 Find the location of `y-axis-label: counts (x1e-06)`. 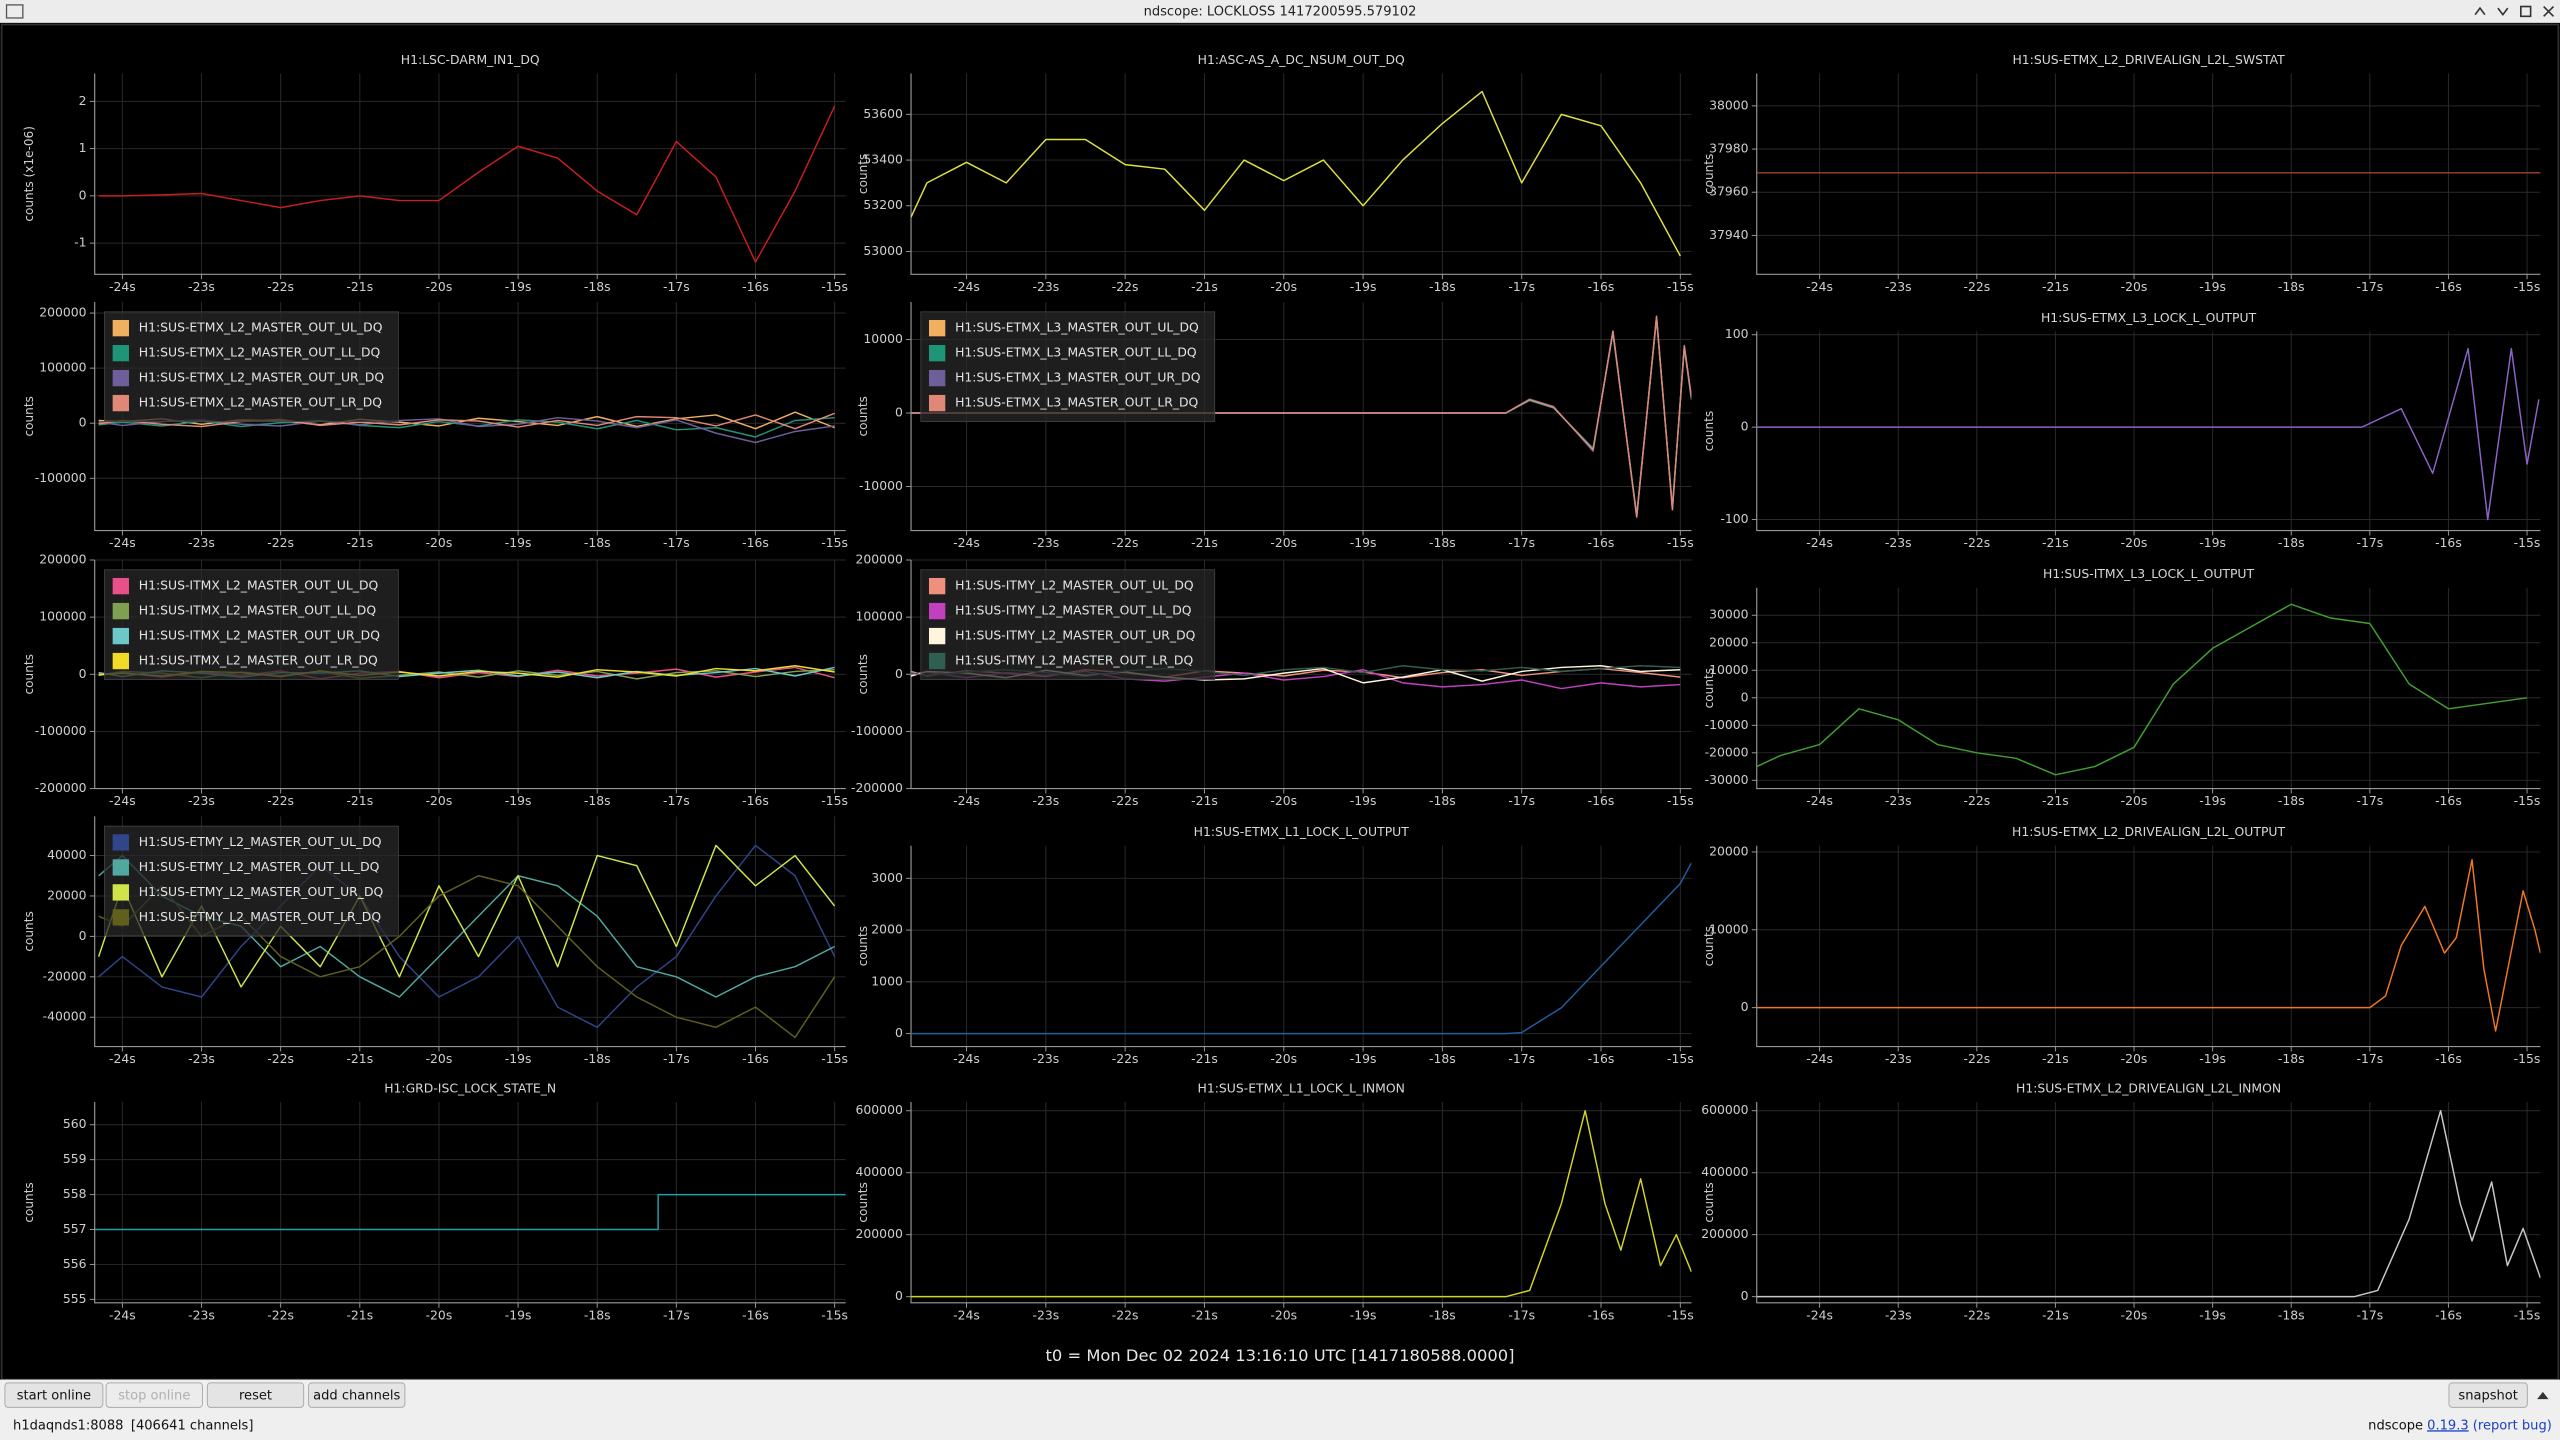

y-axis-label: counts (x1e-06) is located at coordinates (29, 174).